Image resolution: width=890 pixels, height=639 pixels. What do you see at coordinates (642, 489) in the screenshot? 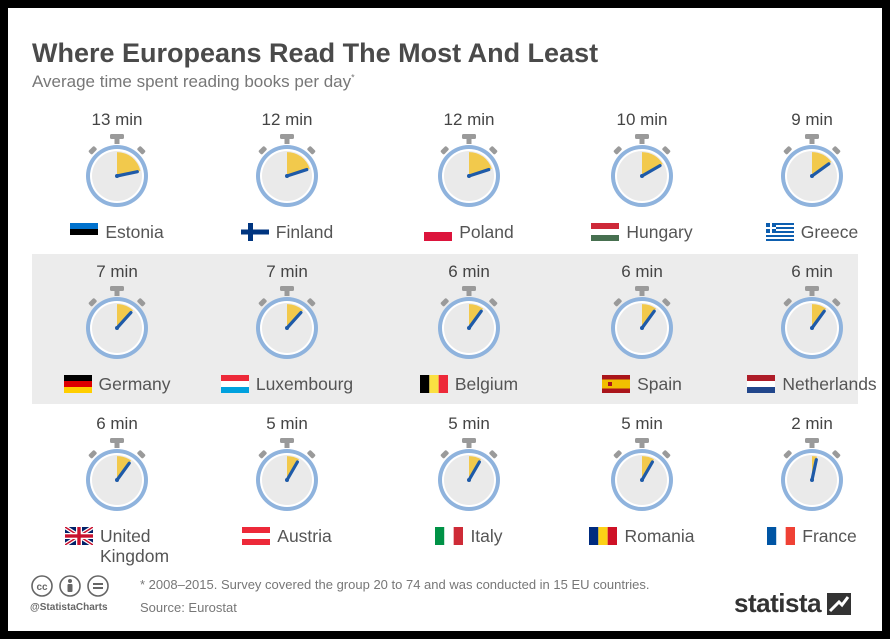
I see `country-cell: 5 min Romania` at bounding box center [642, 489].